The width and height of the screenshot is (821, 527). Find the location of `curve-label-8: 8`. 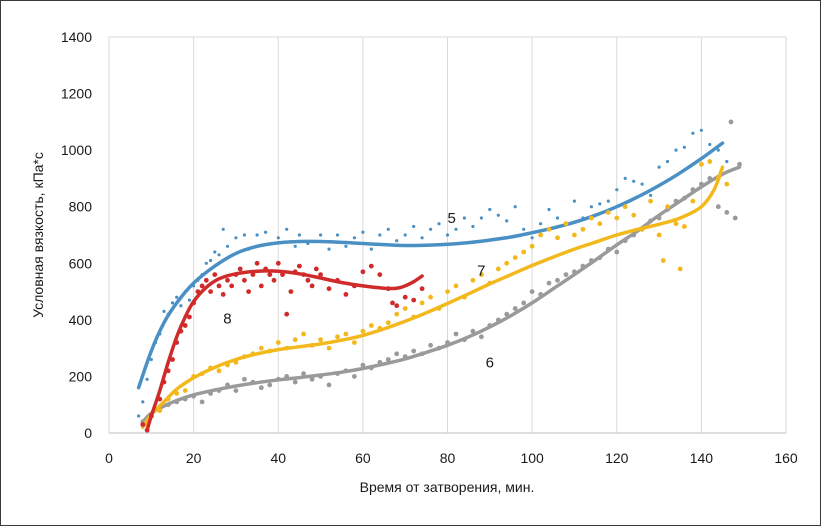

curve-label-8: 8 is located at coordinates (227, 318).